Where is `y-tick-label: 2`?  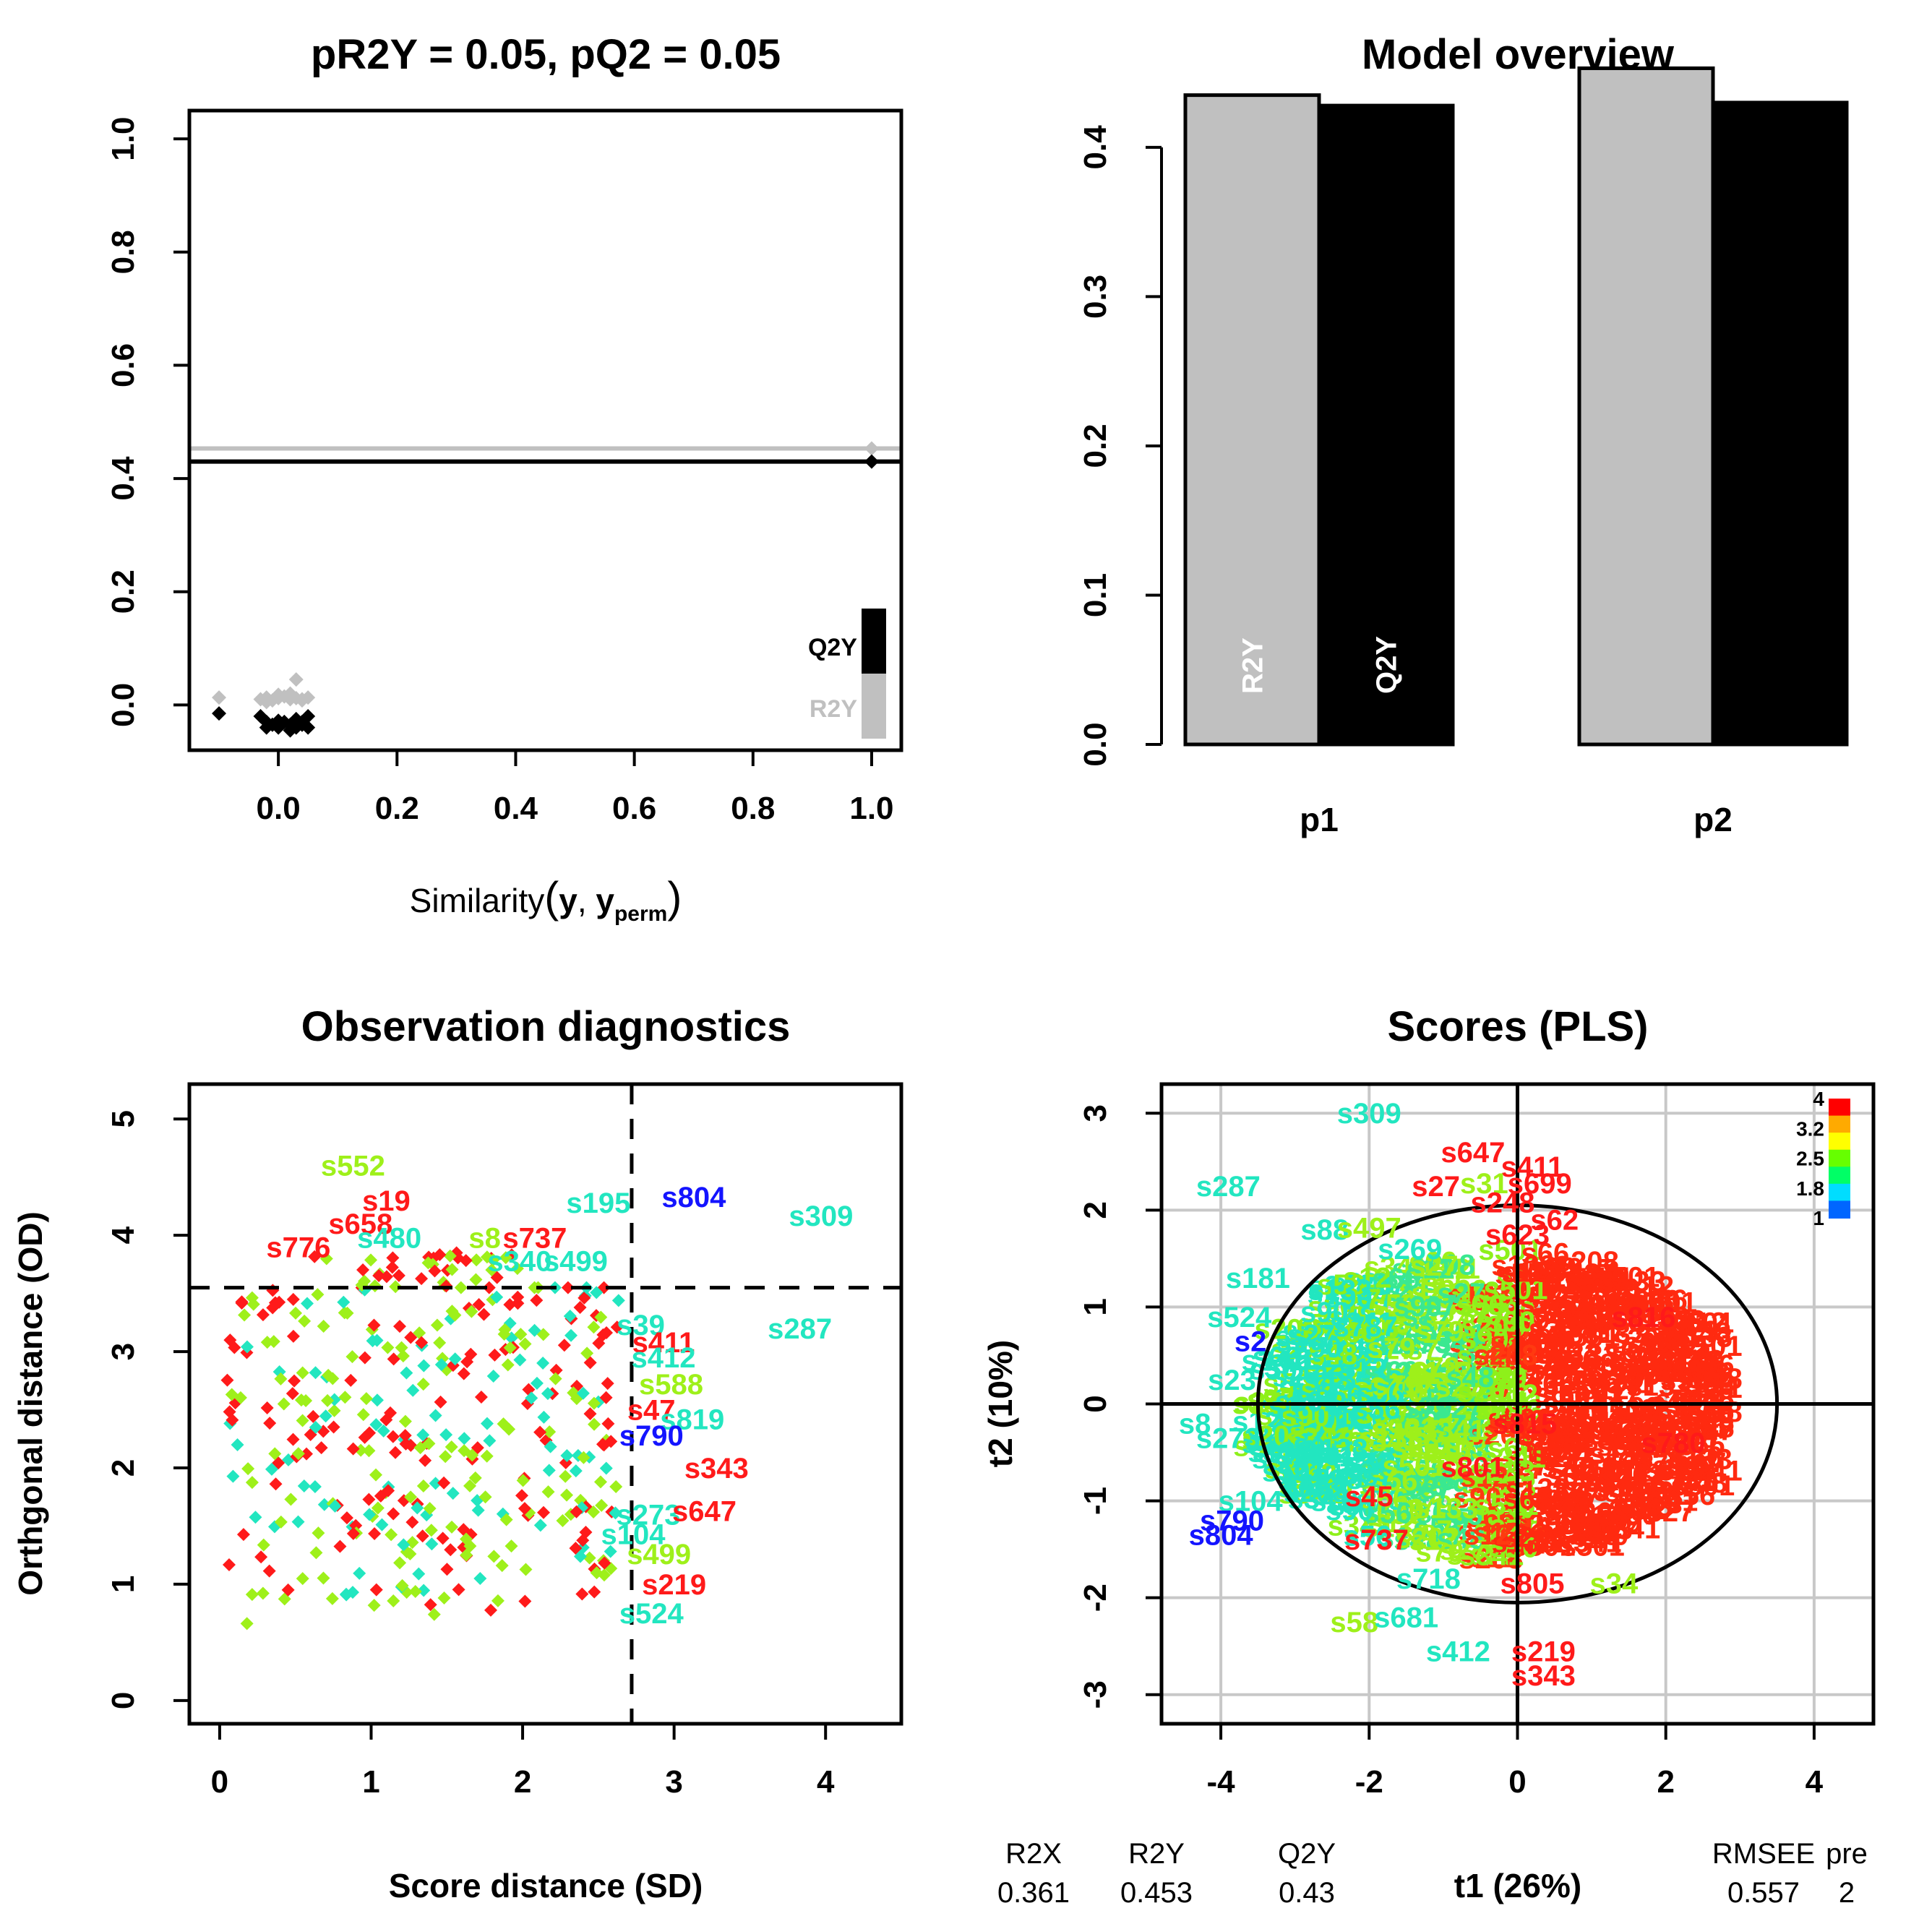 y-tick-label: 2 is located at coordinates (124, 1468).